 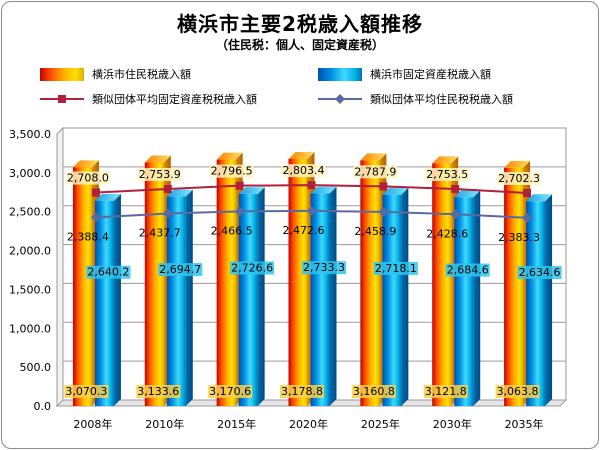 I want to click on x-tick-label: 2015年, so click(x=236, y=424).